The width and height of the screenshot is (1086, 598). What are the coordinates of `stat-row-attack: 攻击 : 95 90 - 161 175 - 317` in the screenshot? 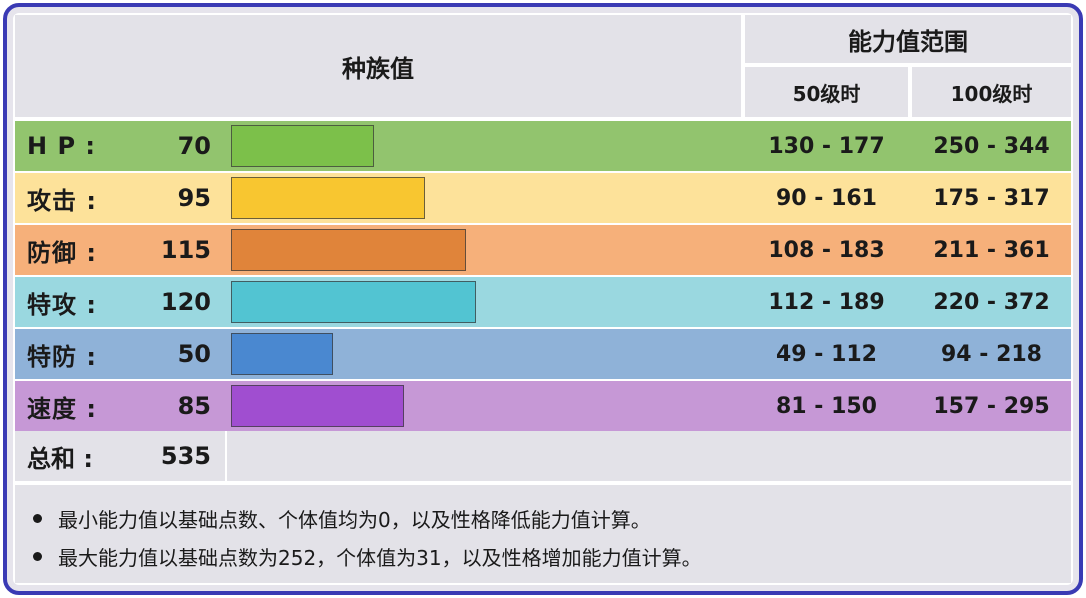 It's located at (543, 198).